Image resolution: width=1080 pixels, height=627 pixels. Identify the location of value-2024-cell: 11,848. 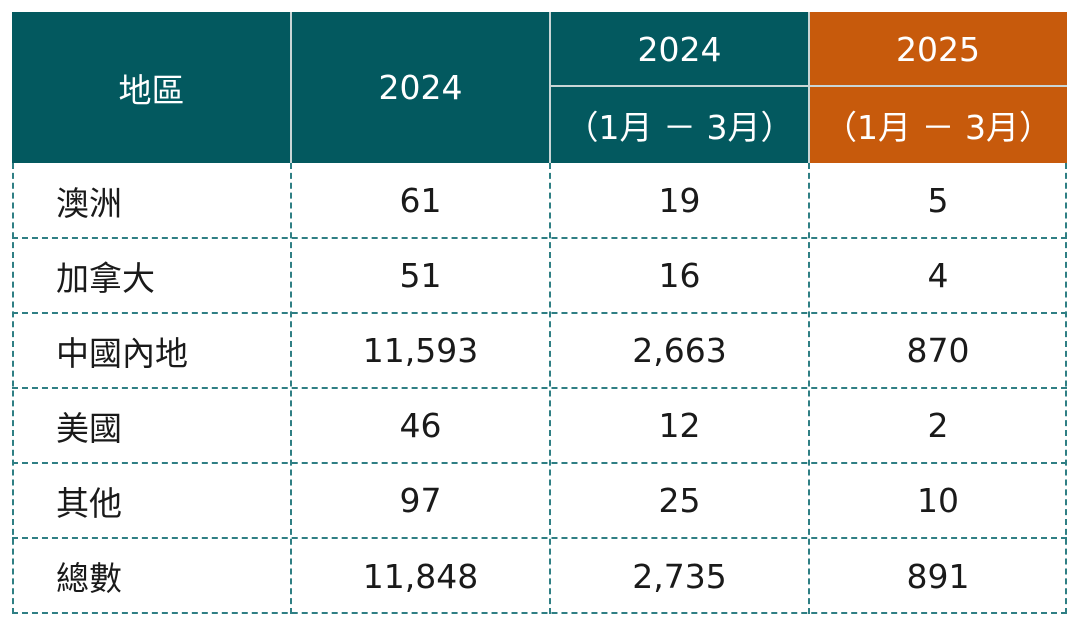
(420, 576).